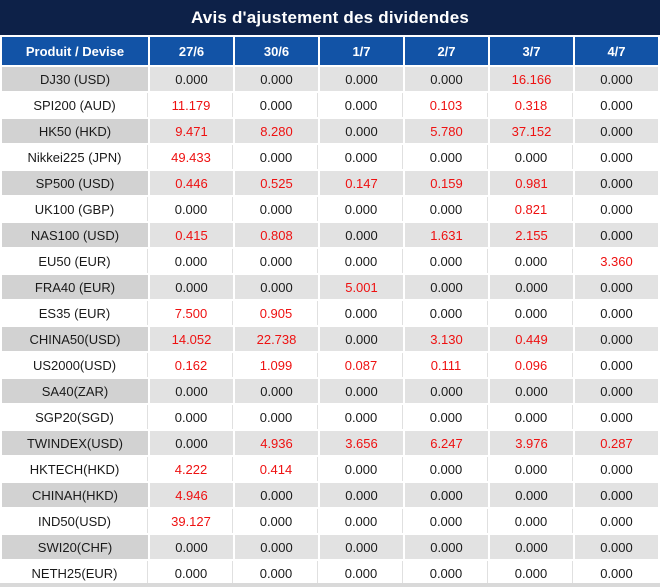  Describe the element at coordinates (75, 209) in the screenshot. I see `product-label: UK100 (GBP)` at that location.